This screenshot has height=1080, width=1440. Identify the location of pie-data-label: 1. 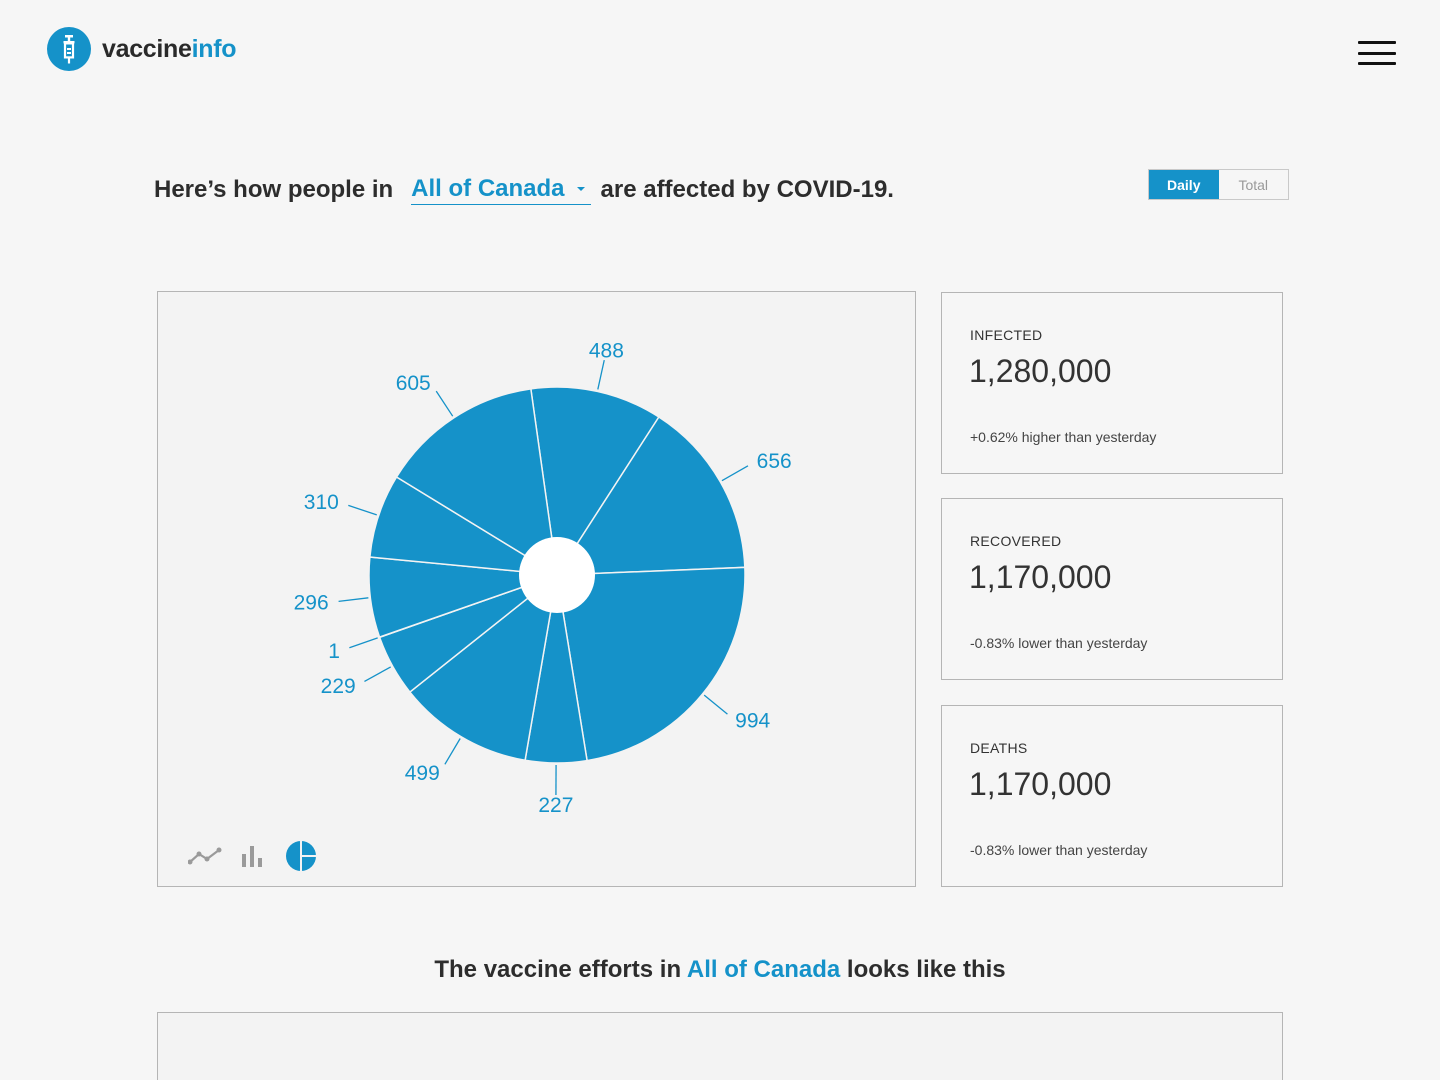
(334, 651).